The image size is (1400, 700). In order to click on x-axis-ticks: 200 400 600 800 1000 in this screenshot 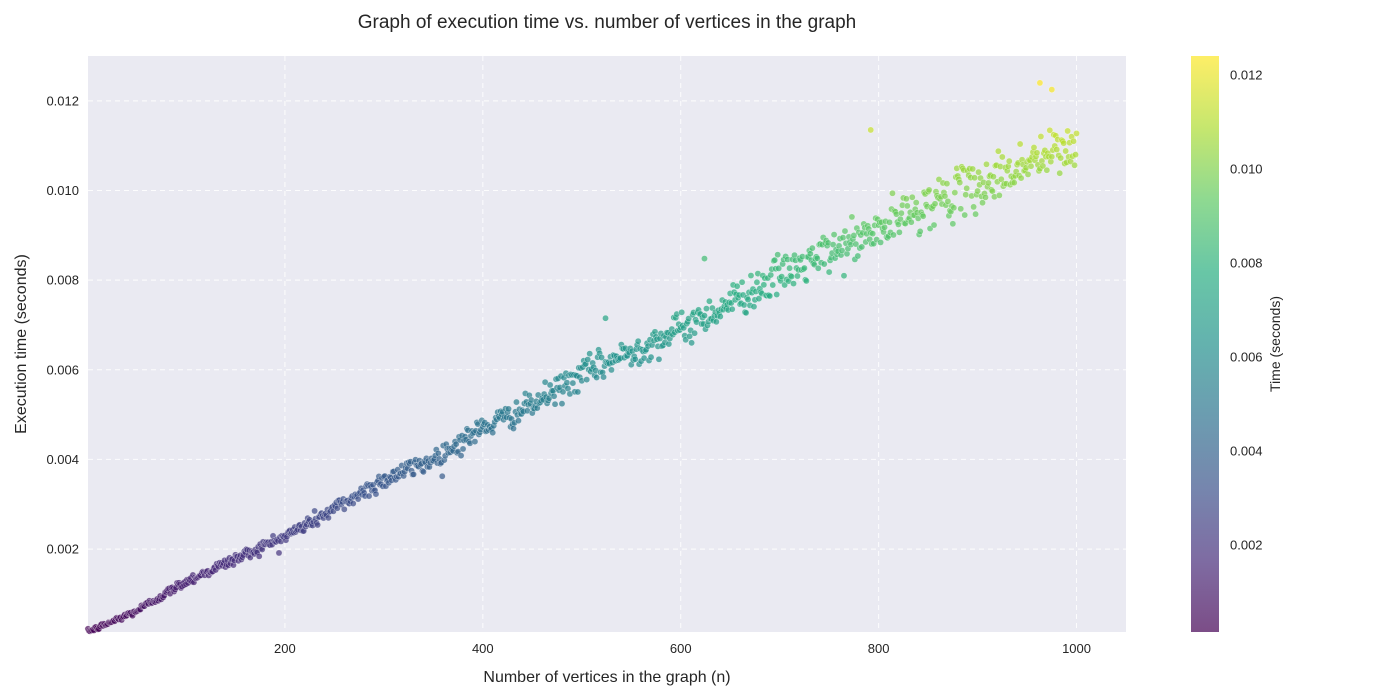, I will do `click(682, 648)`.